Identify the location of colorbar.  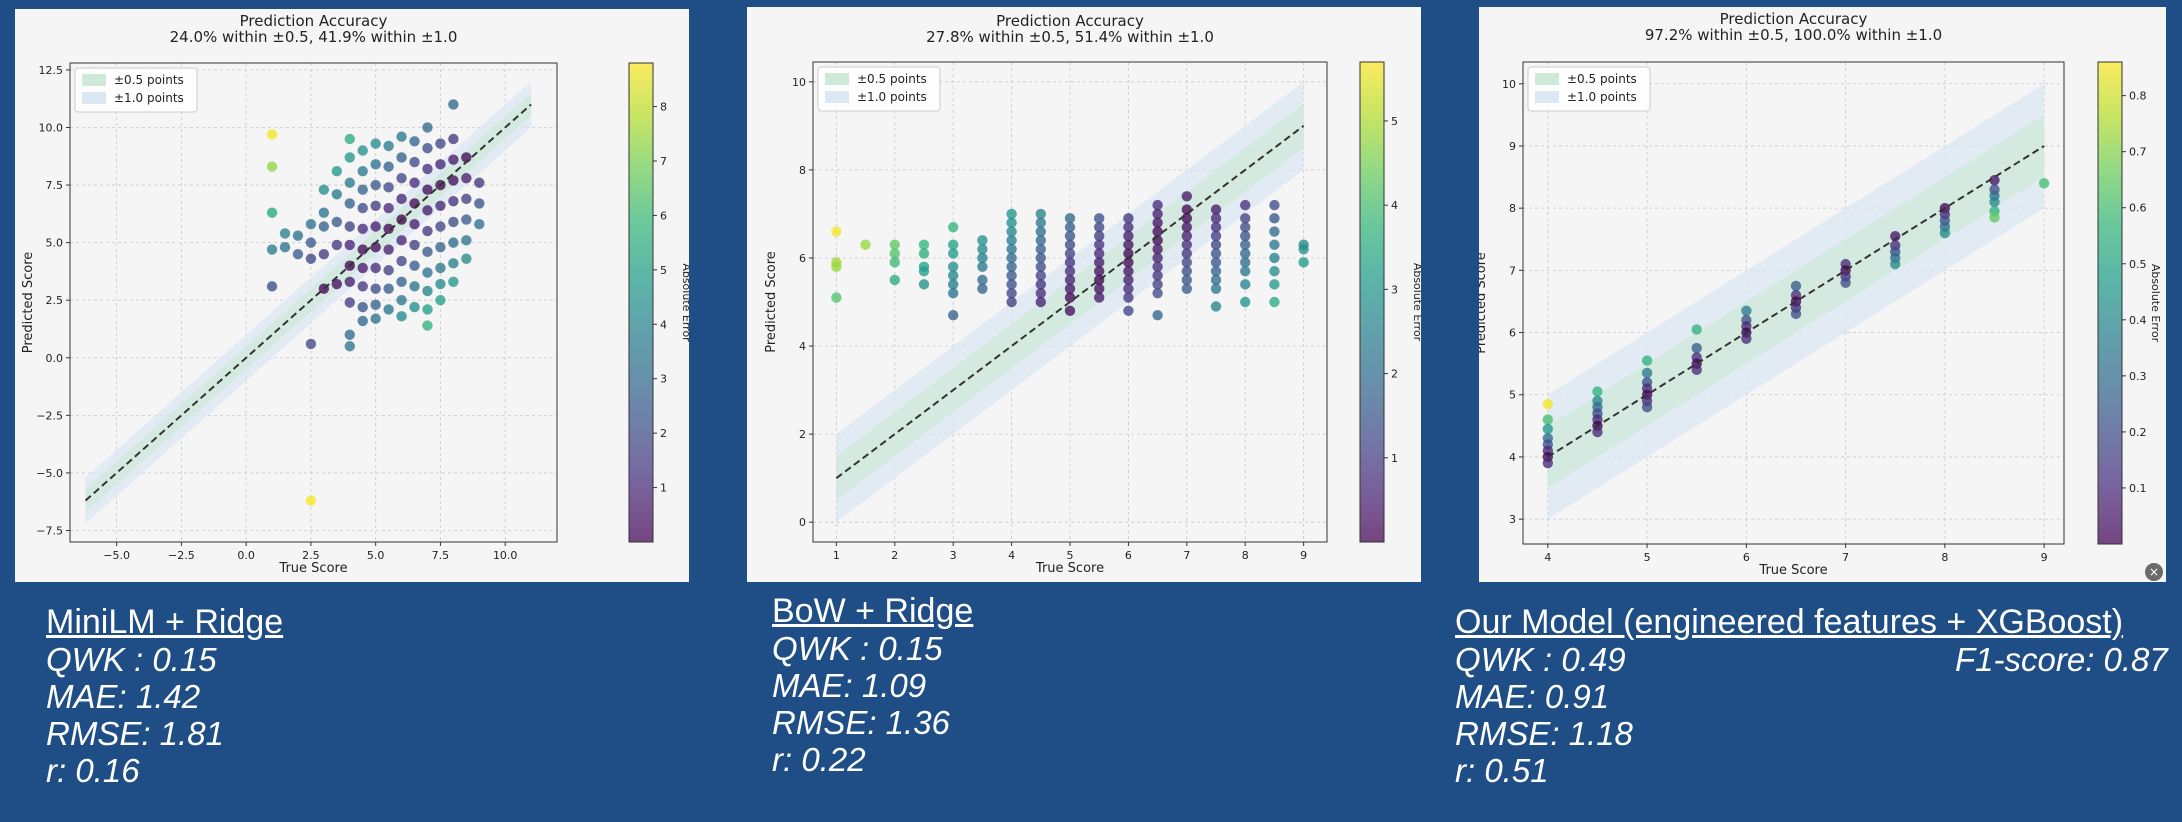
(2110, 303).